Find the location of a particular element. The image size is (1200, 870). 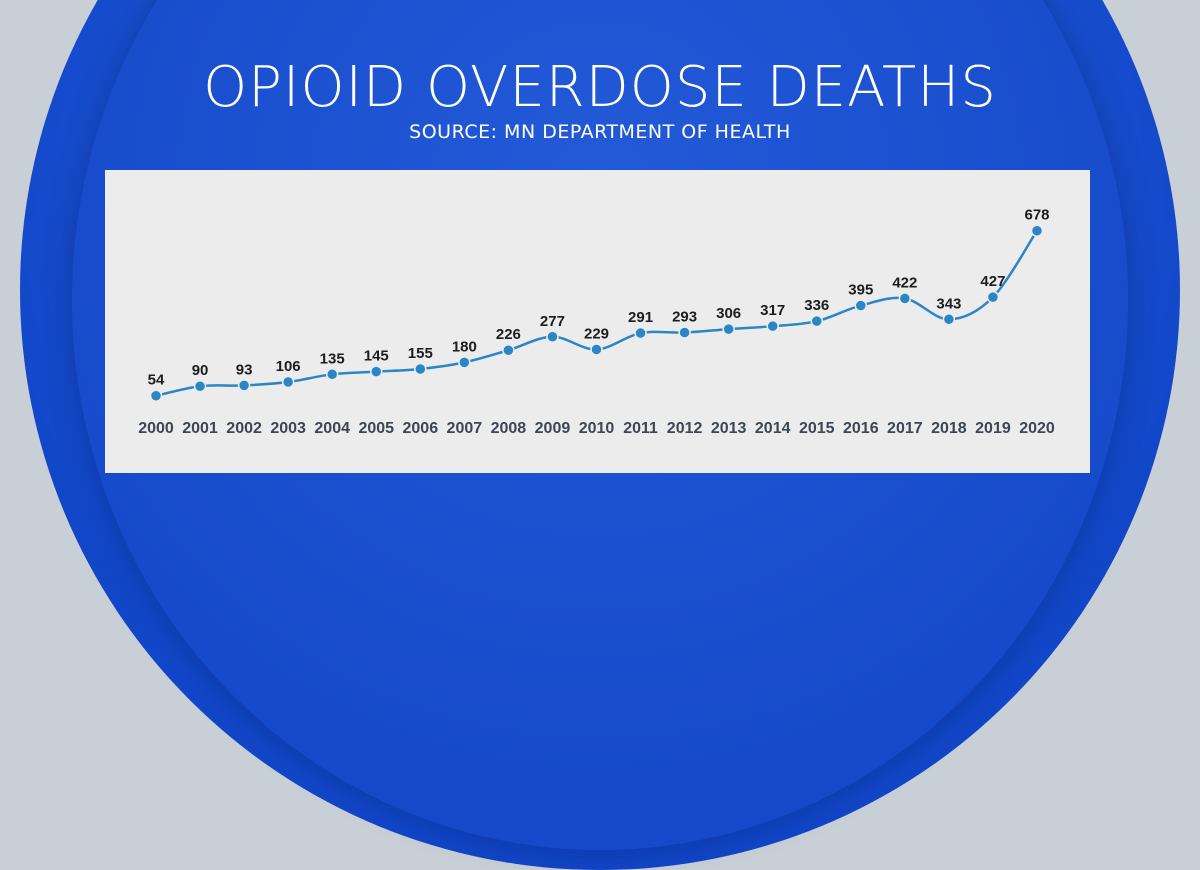

x-tick-label: 2005 is located at coordinates (376, 428).